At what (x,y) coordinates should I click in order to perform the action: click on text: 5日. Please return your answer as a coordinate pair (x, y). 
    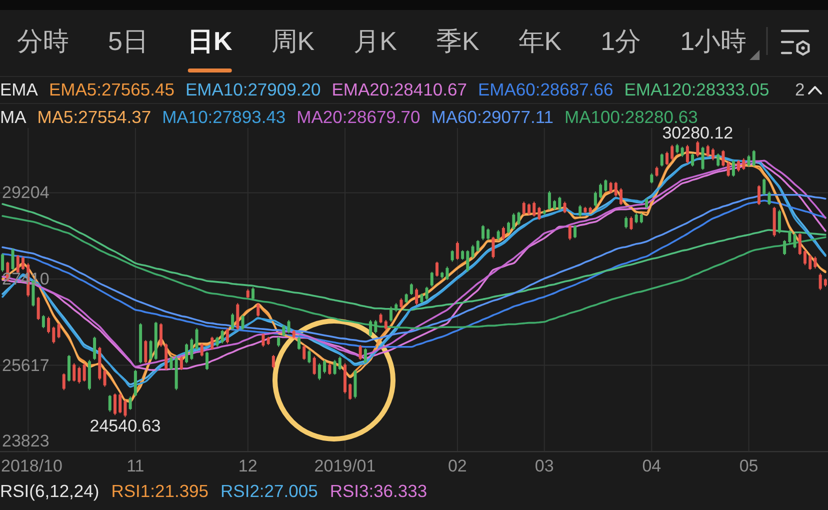
    Looking at the image, I should click on (128, 41).